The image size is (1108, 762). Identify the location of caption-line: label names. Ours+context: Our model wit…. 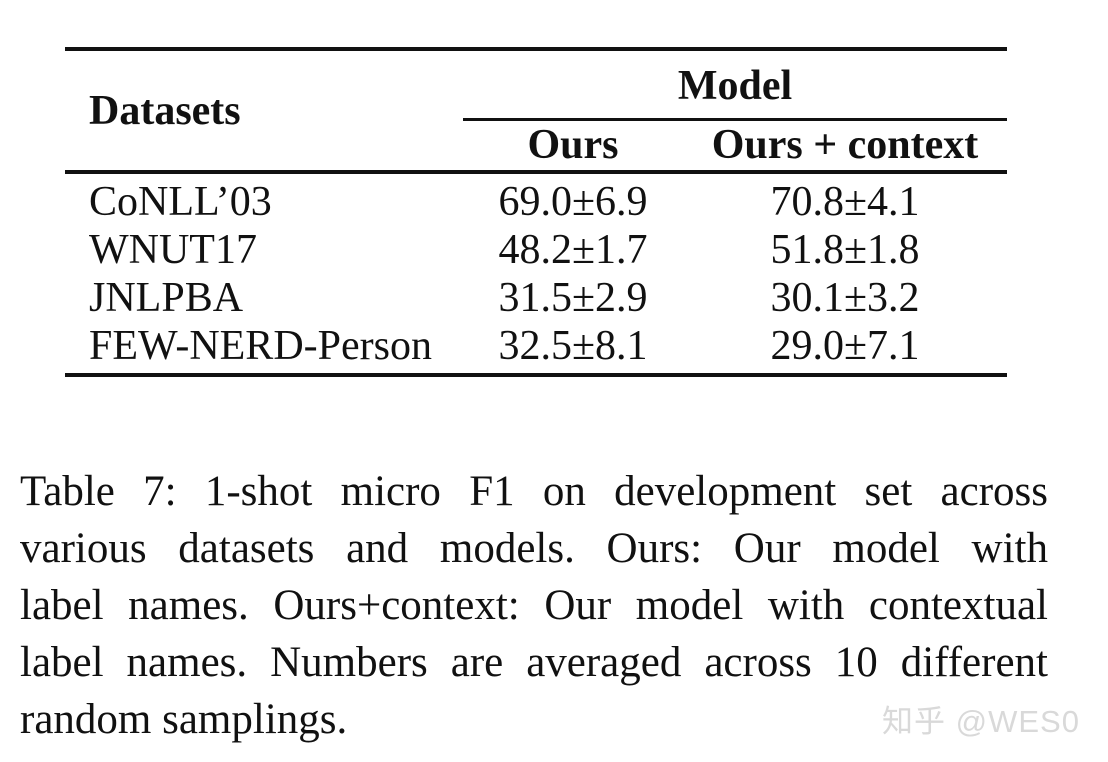
(534, 605).